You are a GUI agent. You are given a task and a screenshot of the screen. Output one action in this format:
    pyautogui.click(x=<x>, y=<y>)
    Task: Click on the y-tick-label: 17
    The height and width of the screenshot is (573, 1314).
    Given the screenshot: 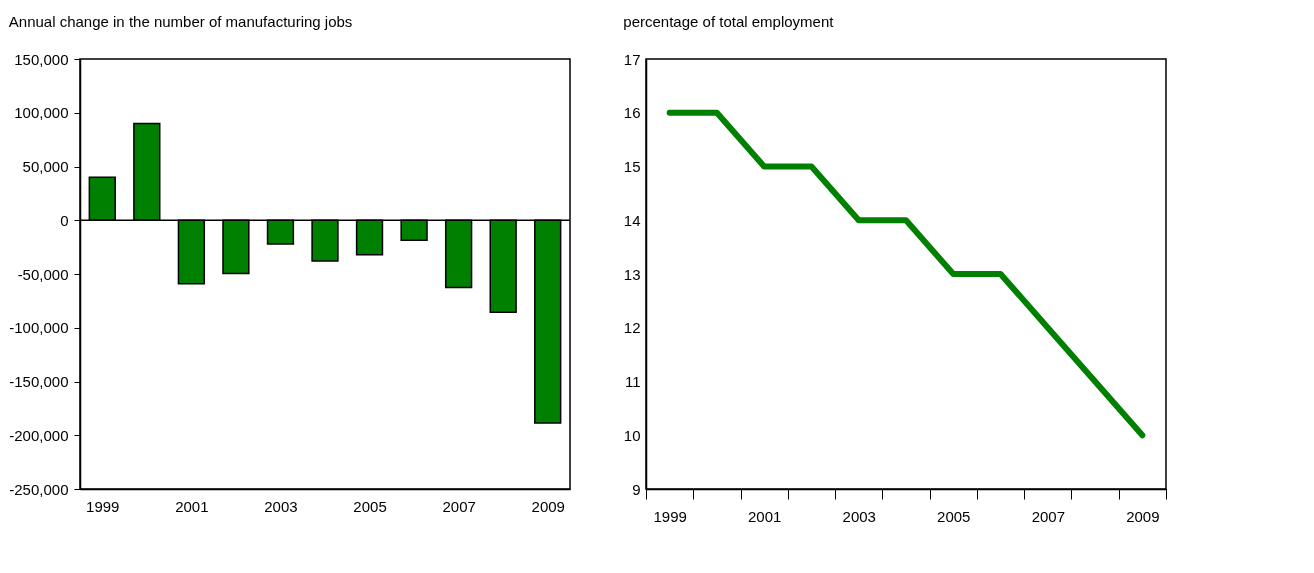 What is the action you would take?
    pyautogui.click(x=632, y=59)
    